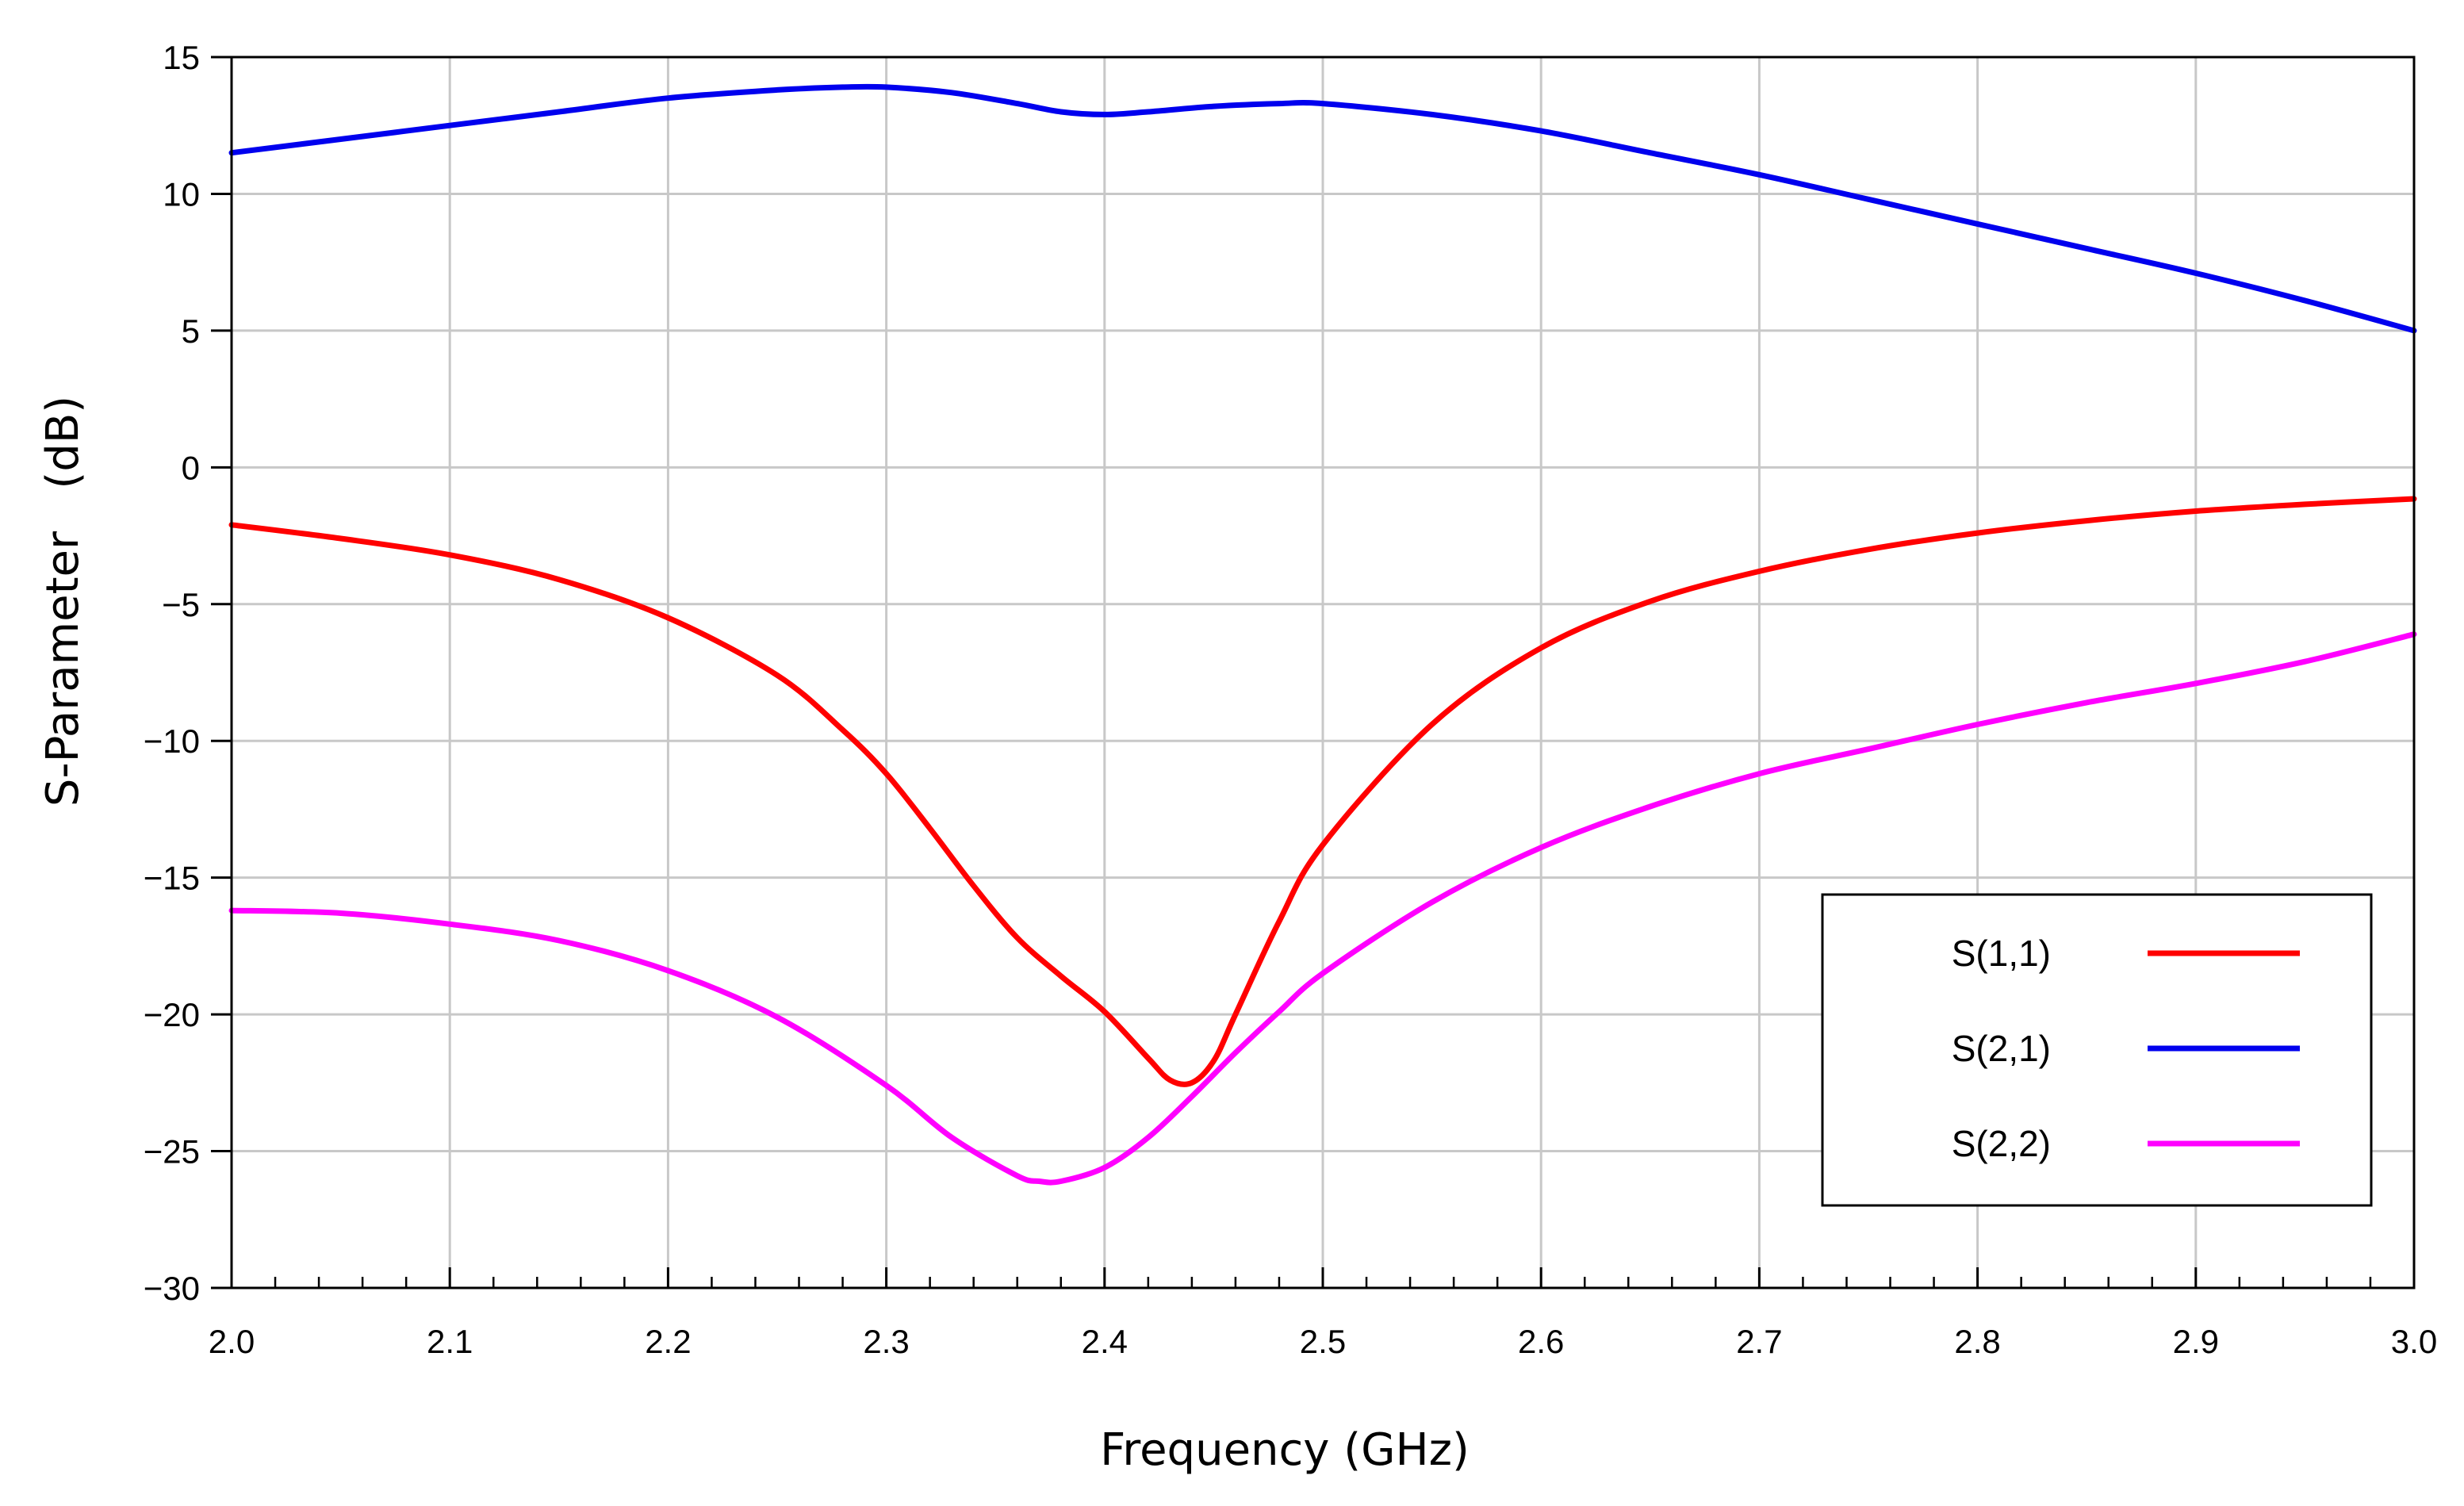  I want to click on y-tick-label: −10, so click(172, 741).